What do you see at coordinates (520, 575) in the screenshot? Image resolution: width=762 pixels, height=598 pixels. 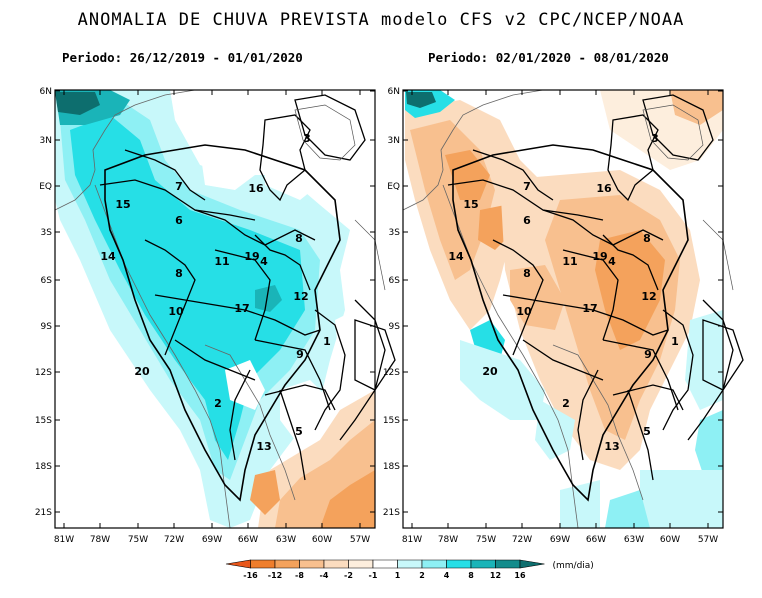 I see `colorbar-level: 16` at bounding box center [520, 575].